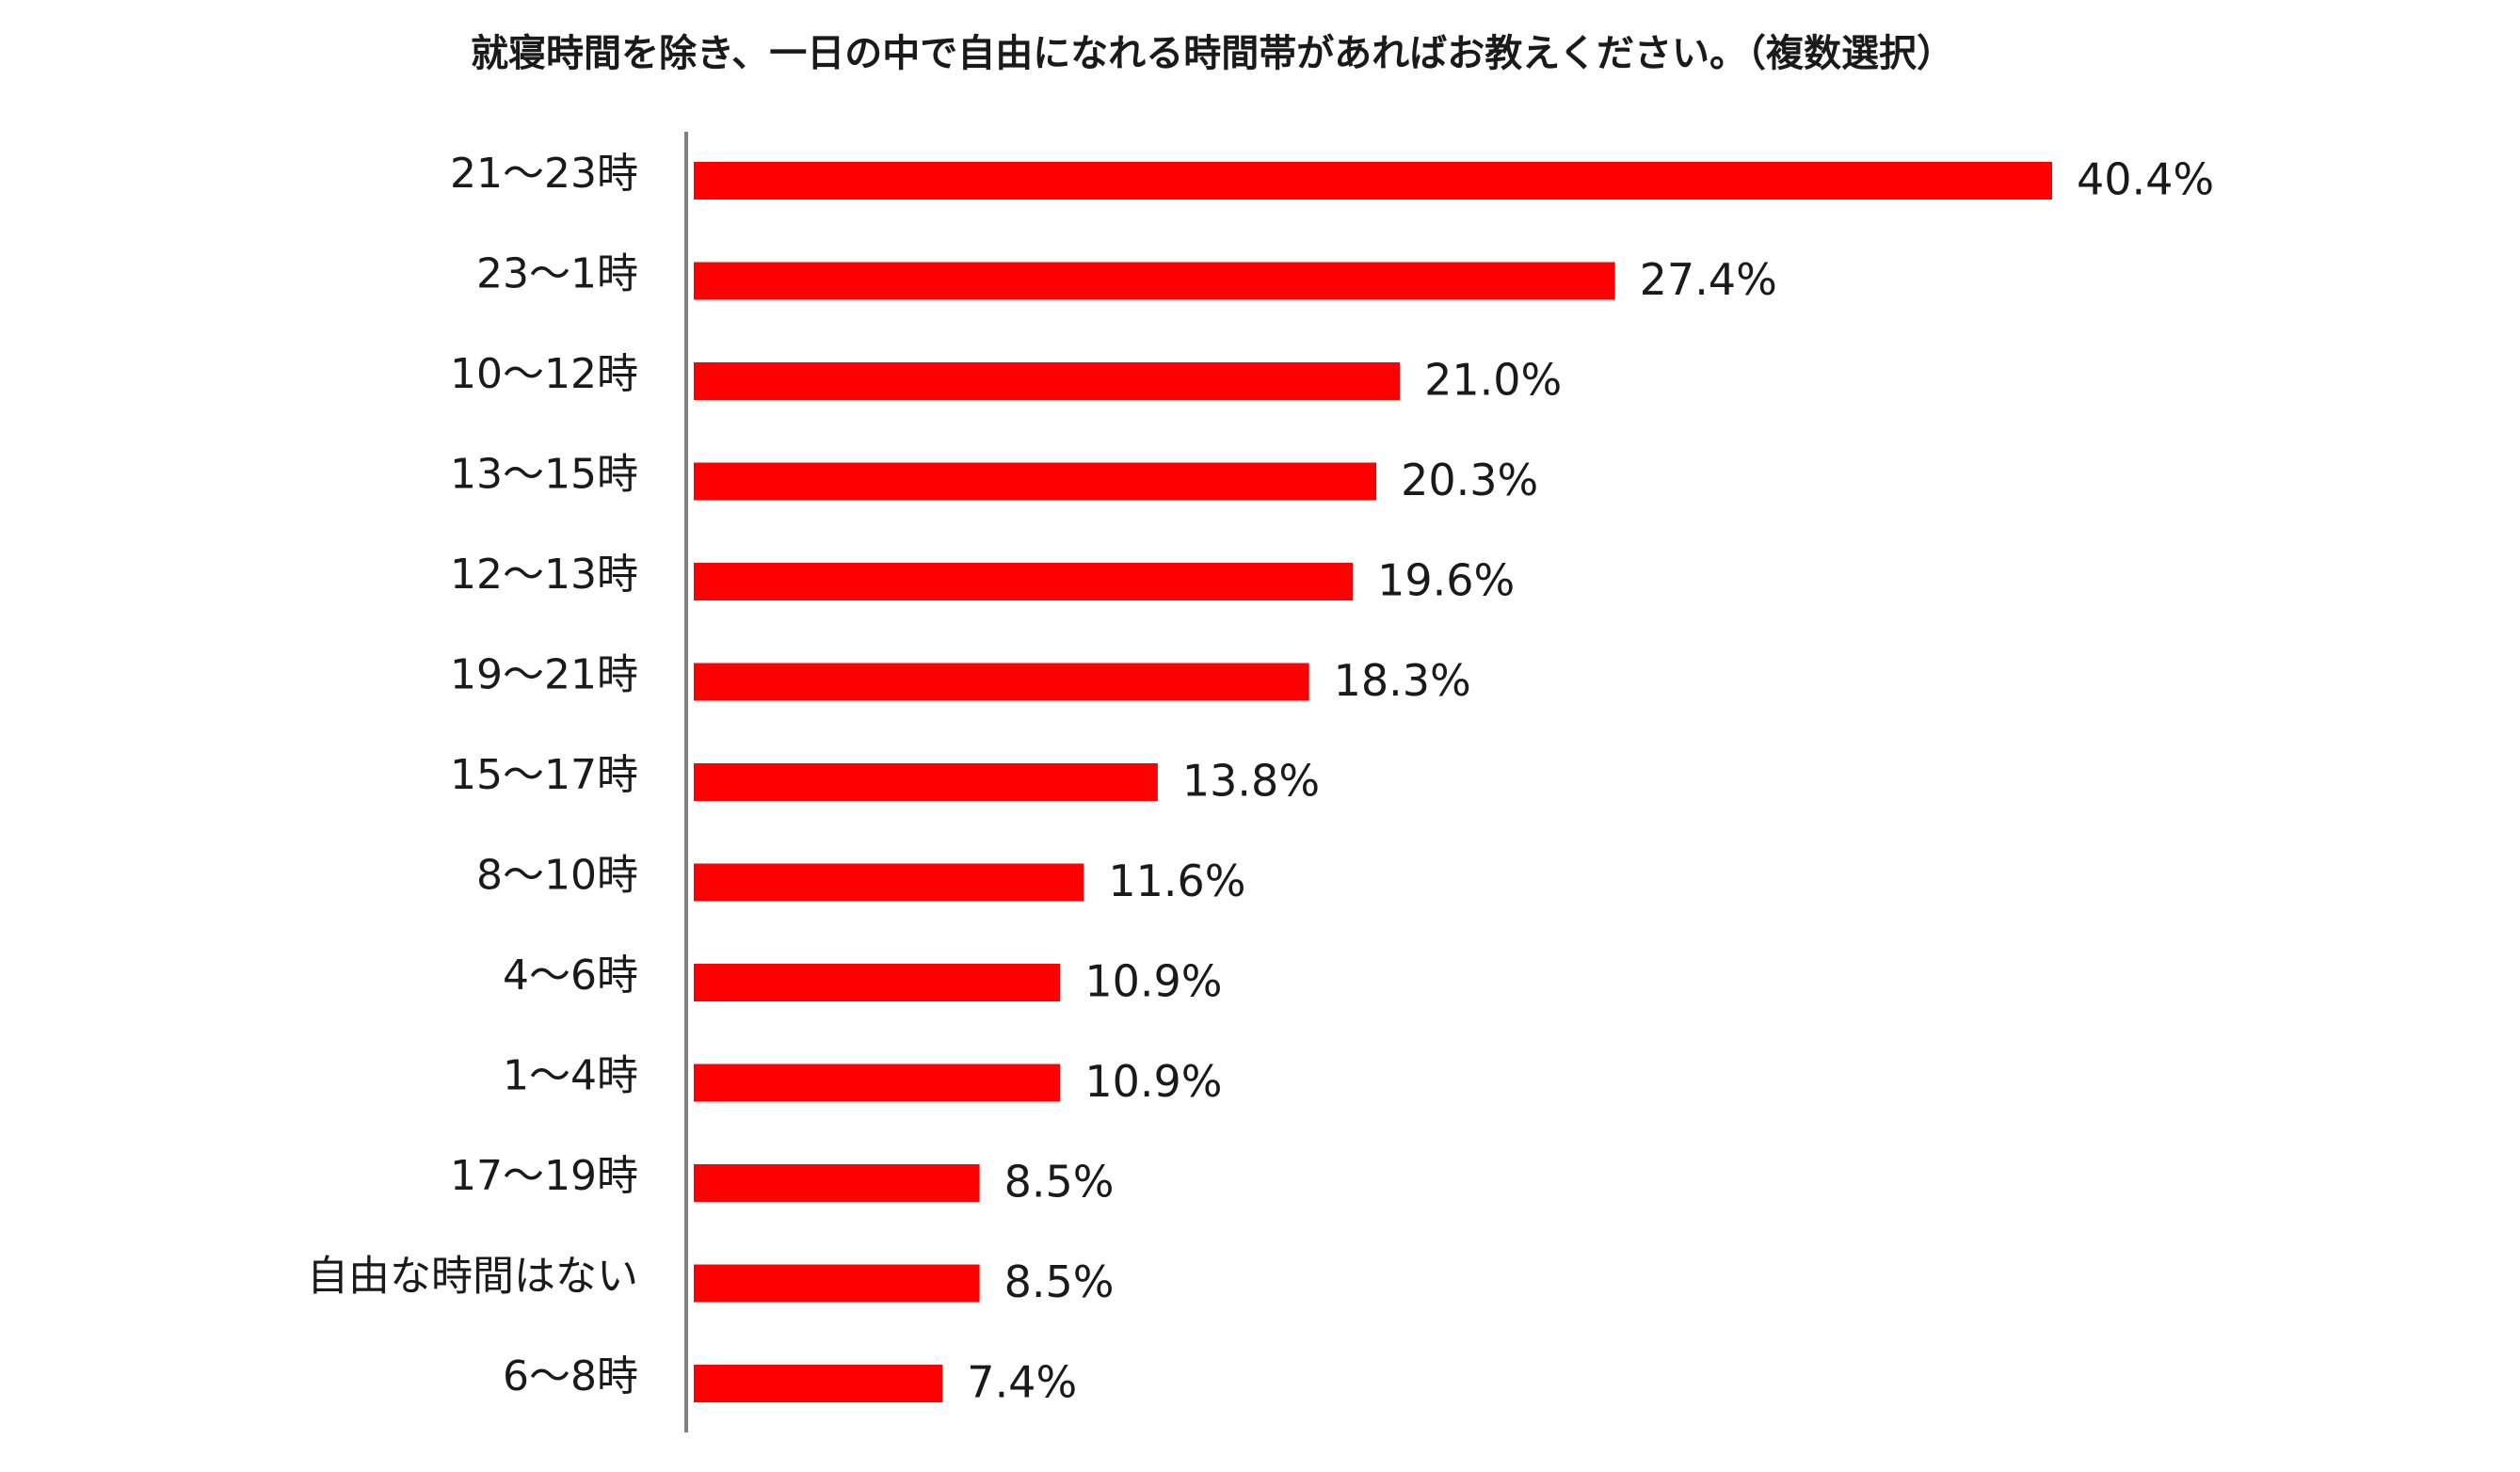 This screenshot has height=1472, width=2520. What do you see at coordinates (544, 475) in the screenshot?
I see `category-label: 13～15時` at bounding box center [544, 475].